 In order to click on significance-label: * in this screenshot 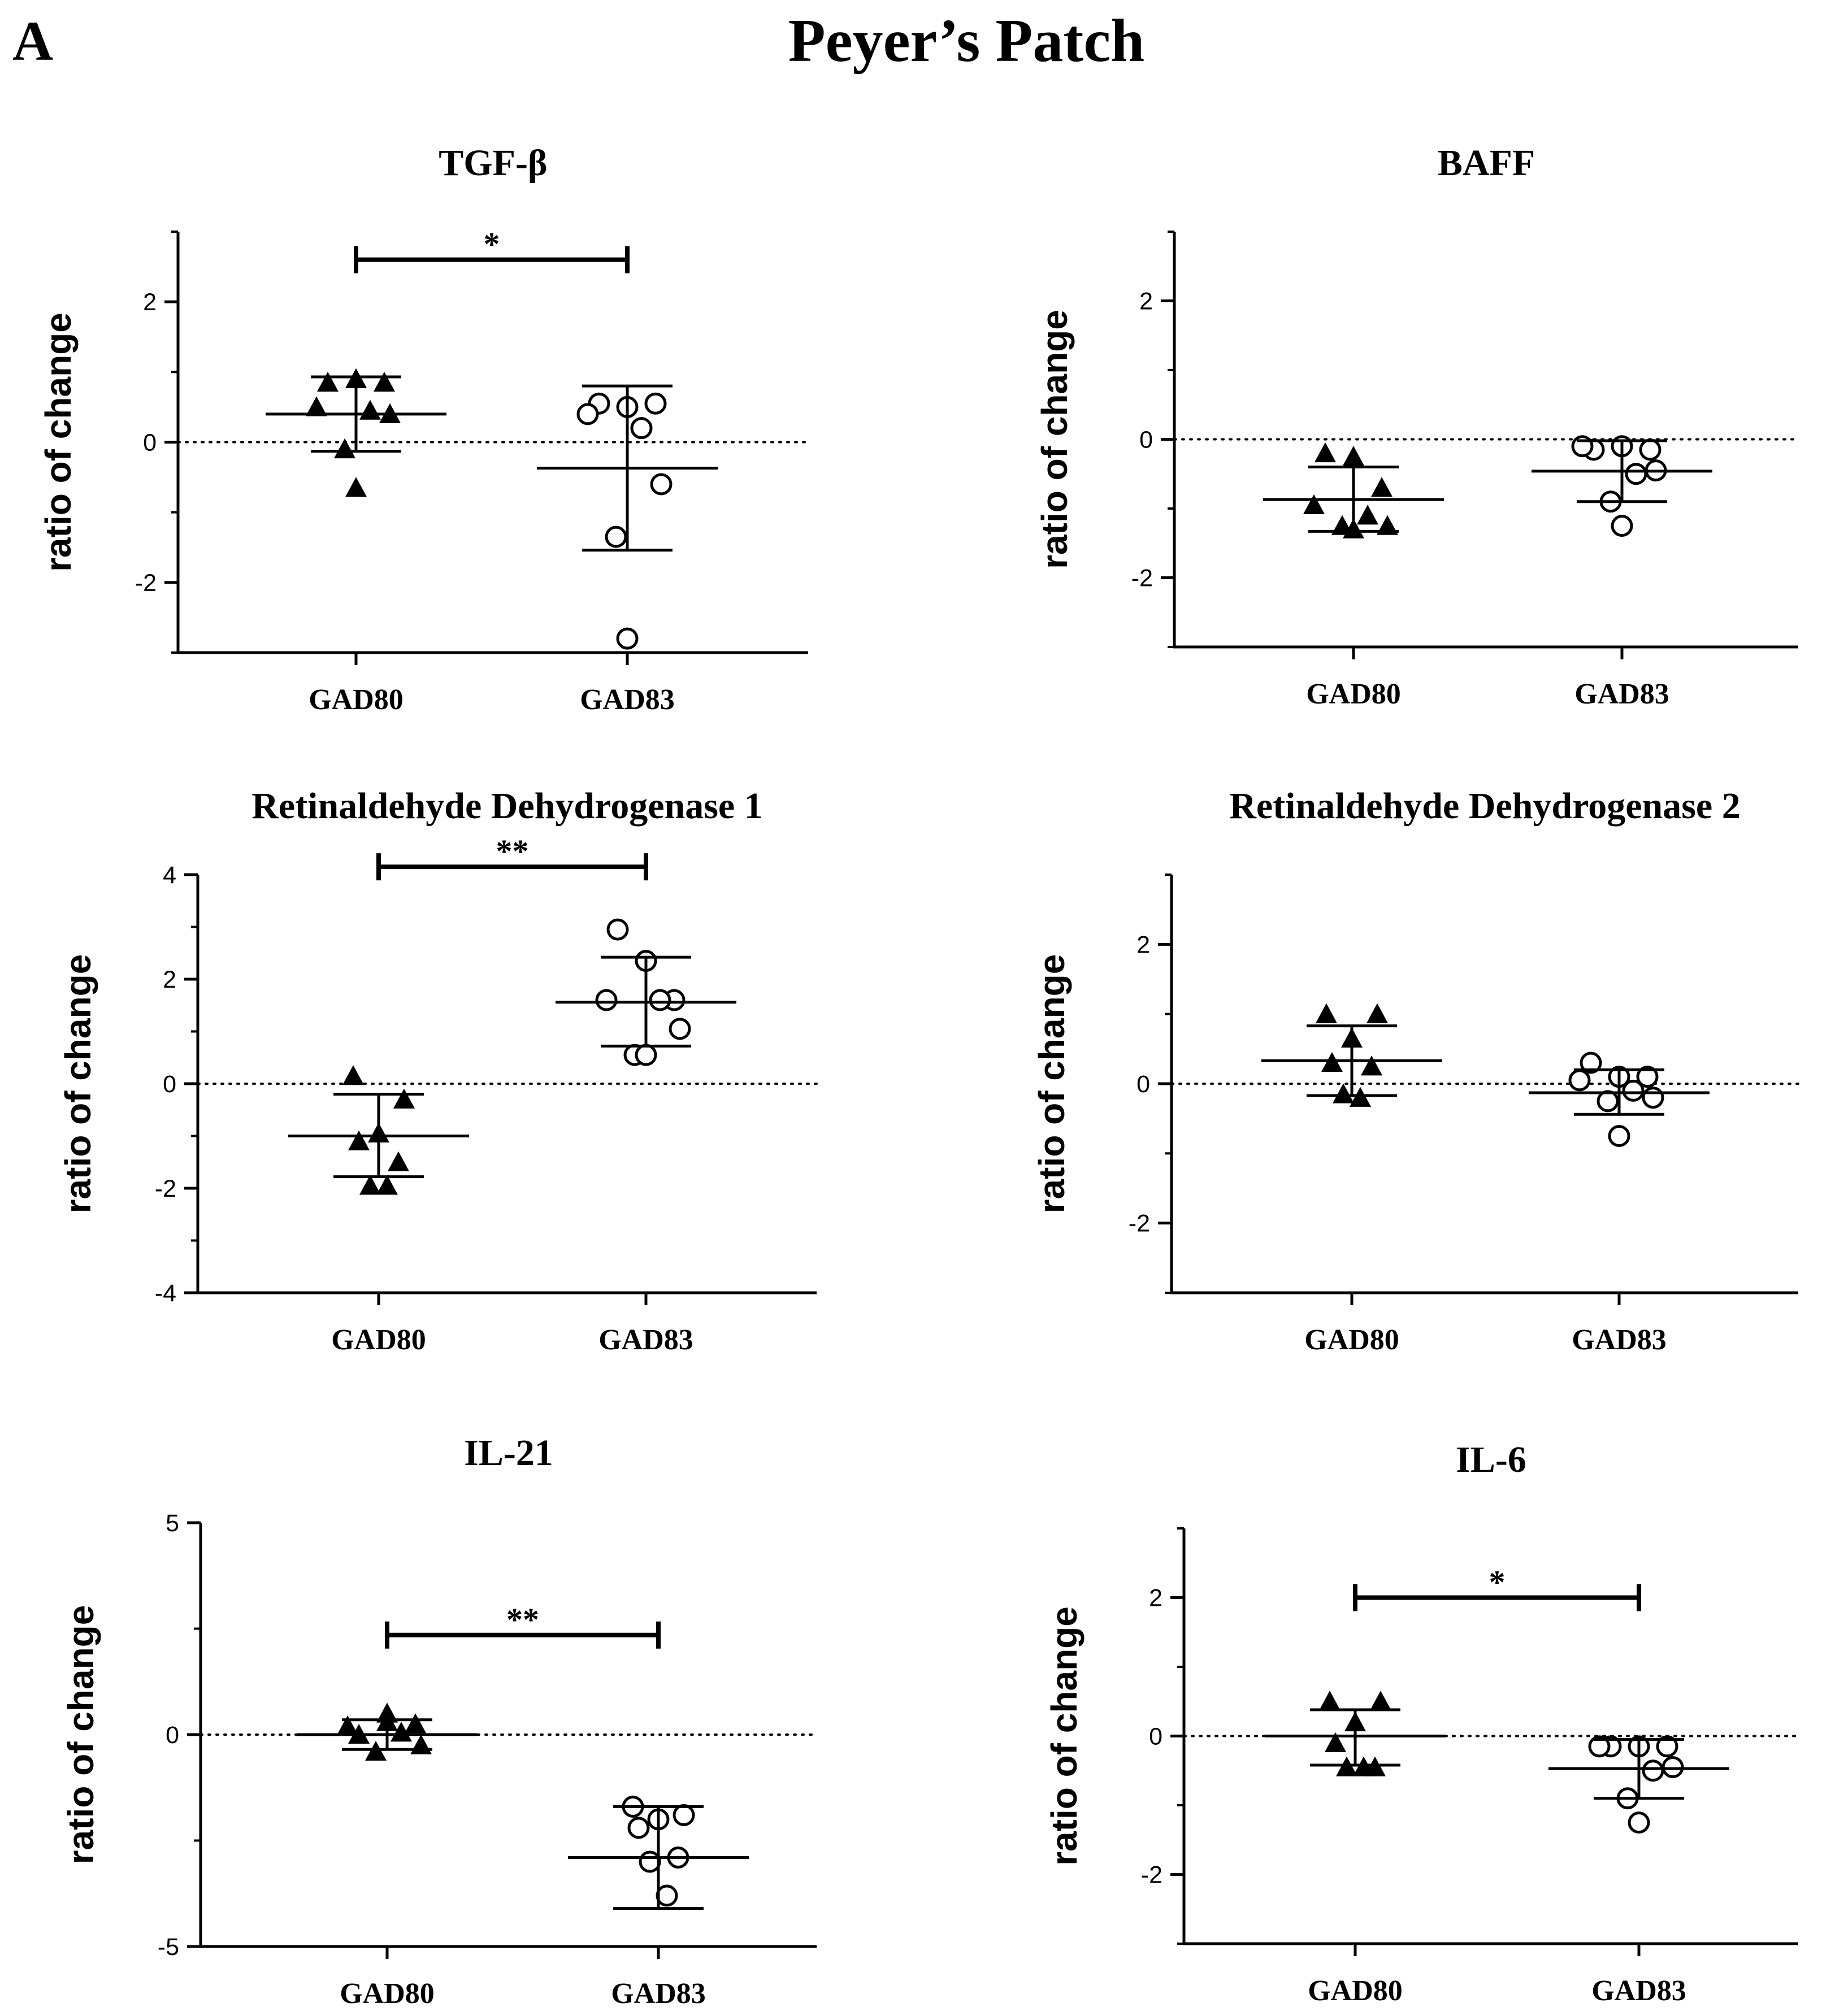, I will do `click(1497, 1582)`.